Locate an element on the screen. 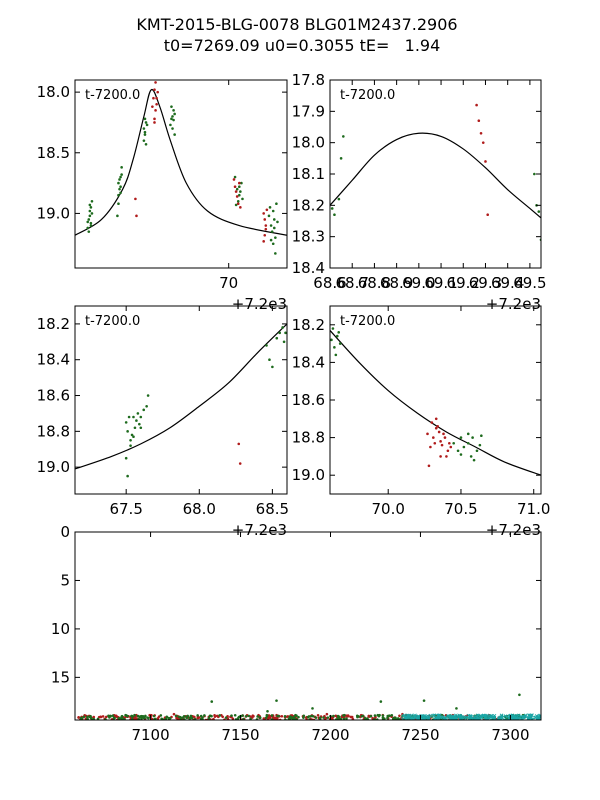 The width and height of the screenshot is (600, 800). panel-top-right-plot-area is located at coordinates (435, 172).